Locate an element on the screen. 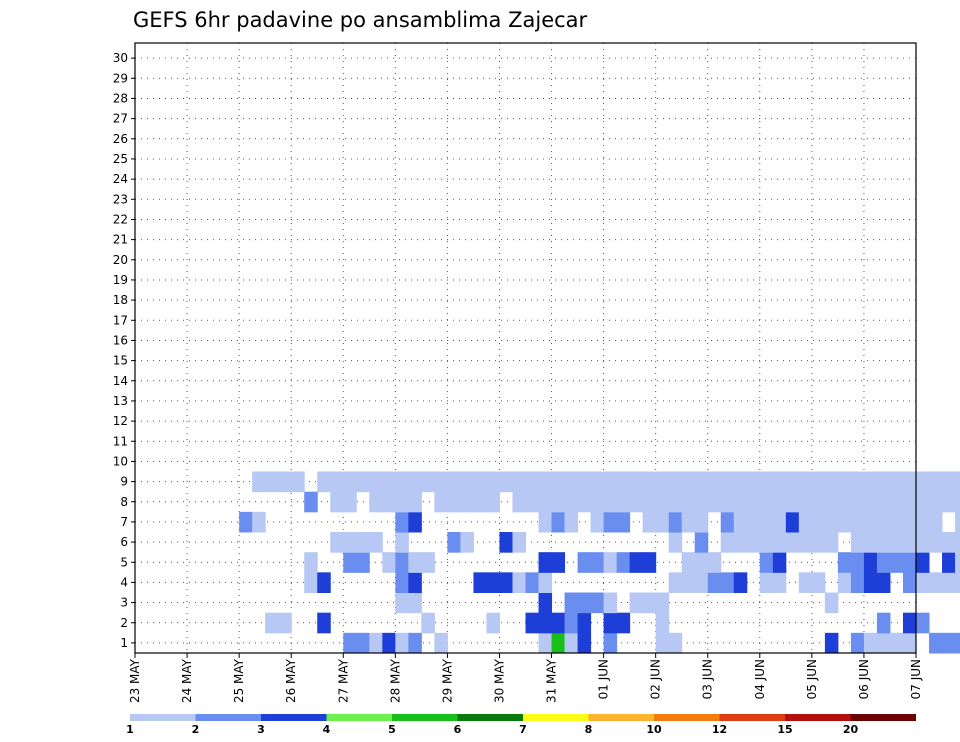  legend-label: 12 is located at coordinates (719, 729).